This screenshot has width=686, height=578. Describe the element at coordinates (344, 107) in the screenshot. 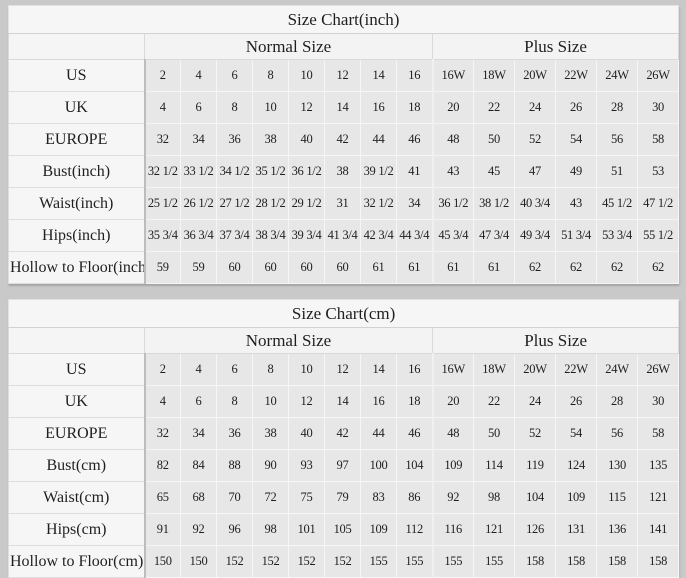

I see `table-row: UK 4 6 8 10 12 14 16 18 20 22 24 26 28 30` at that location.